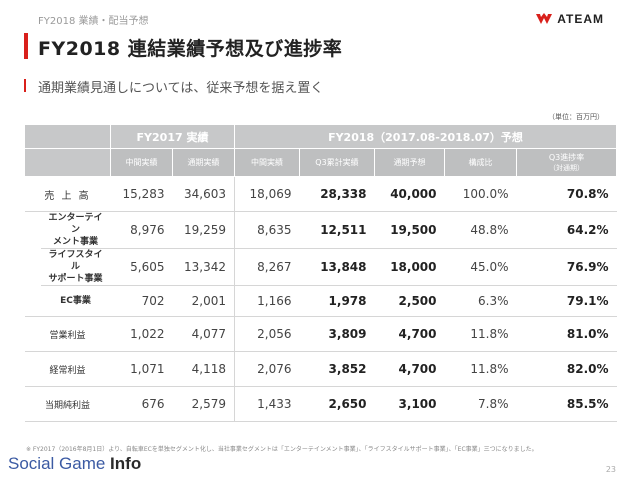  Describe the element at coordinates (267, 301) in the screenshot. I see `table-cell: 1,166` at that location.